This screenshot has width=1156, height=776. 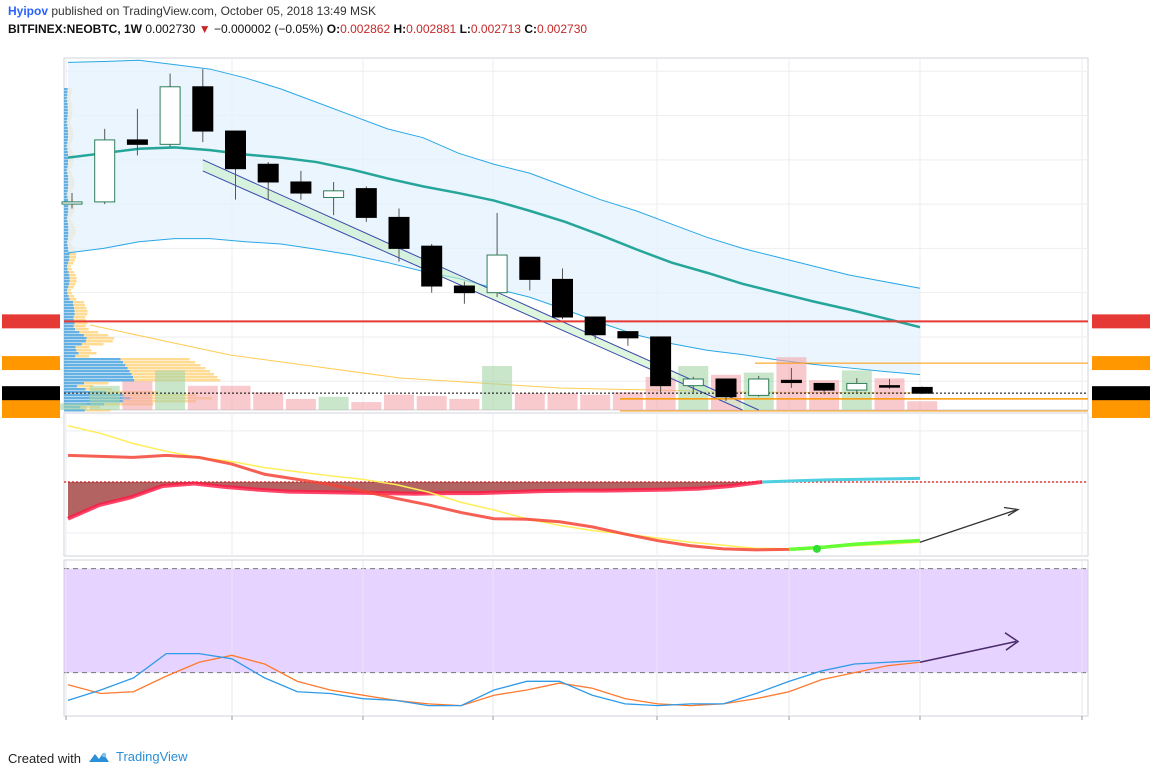 I want to click on brand-link: TradingView, so click(x=138, y=756).